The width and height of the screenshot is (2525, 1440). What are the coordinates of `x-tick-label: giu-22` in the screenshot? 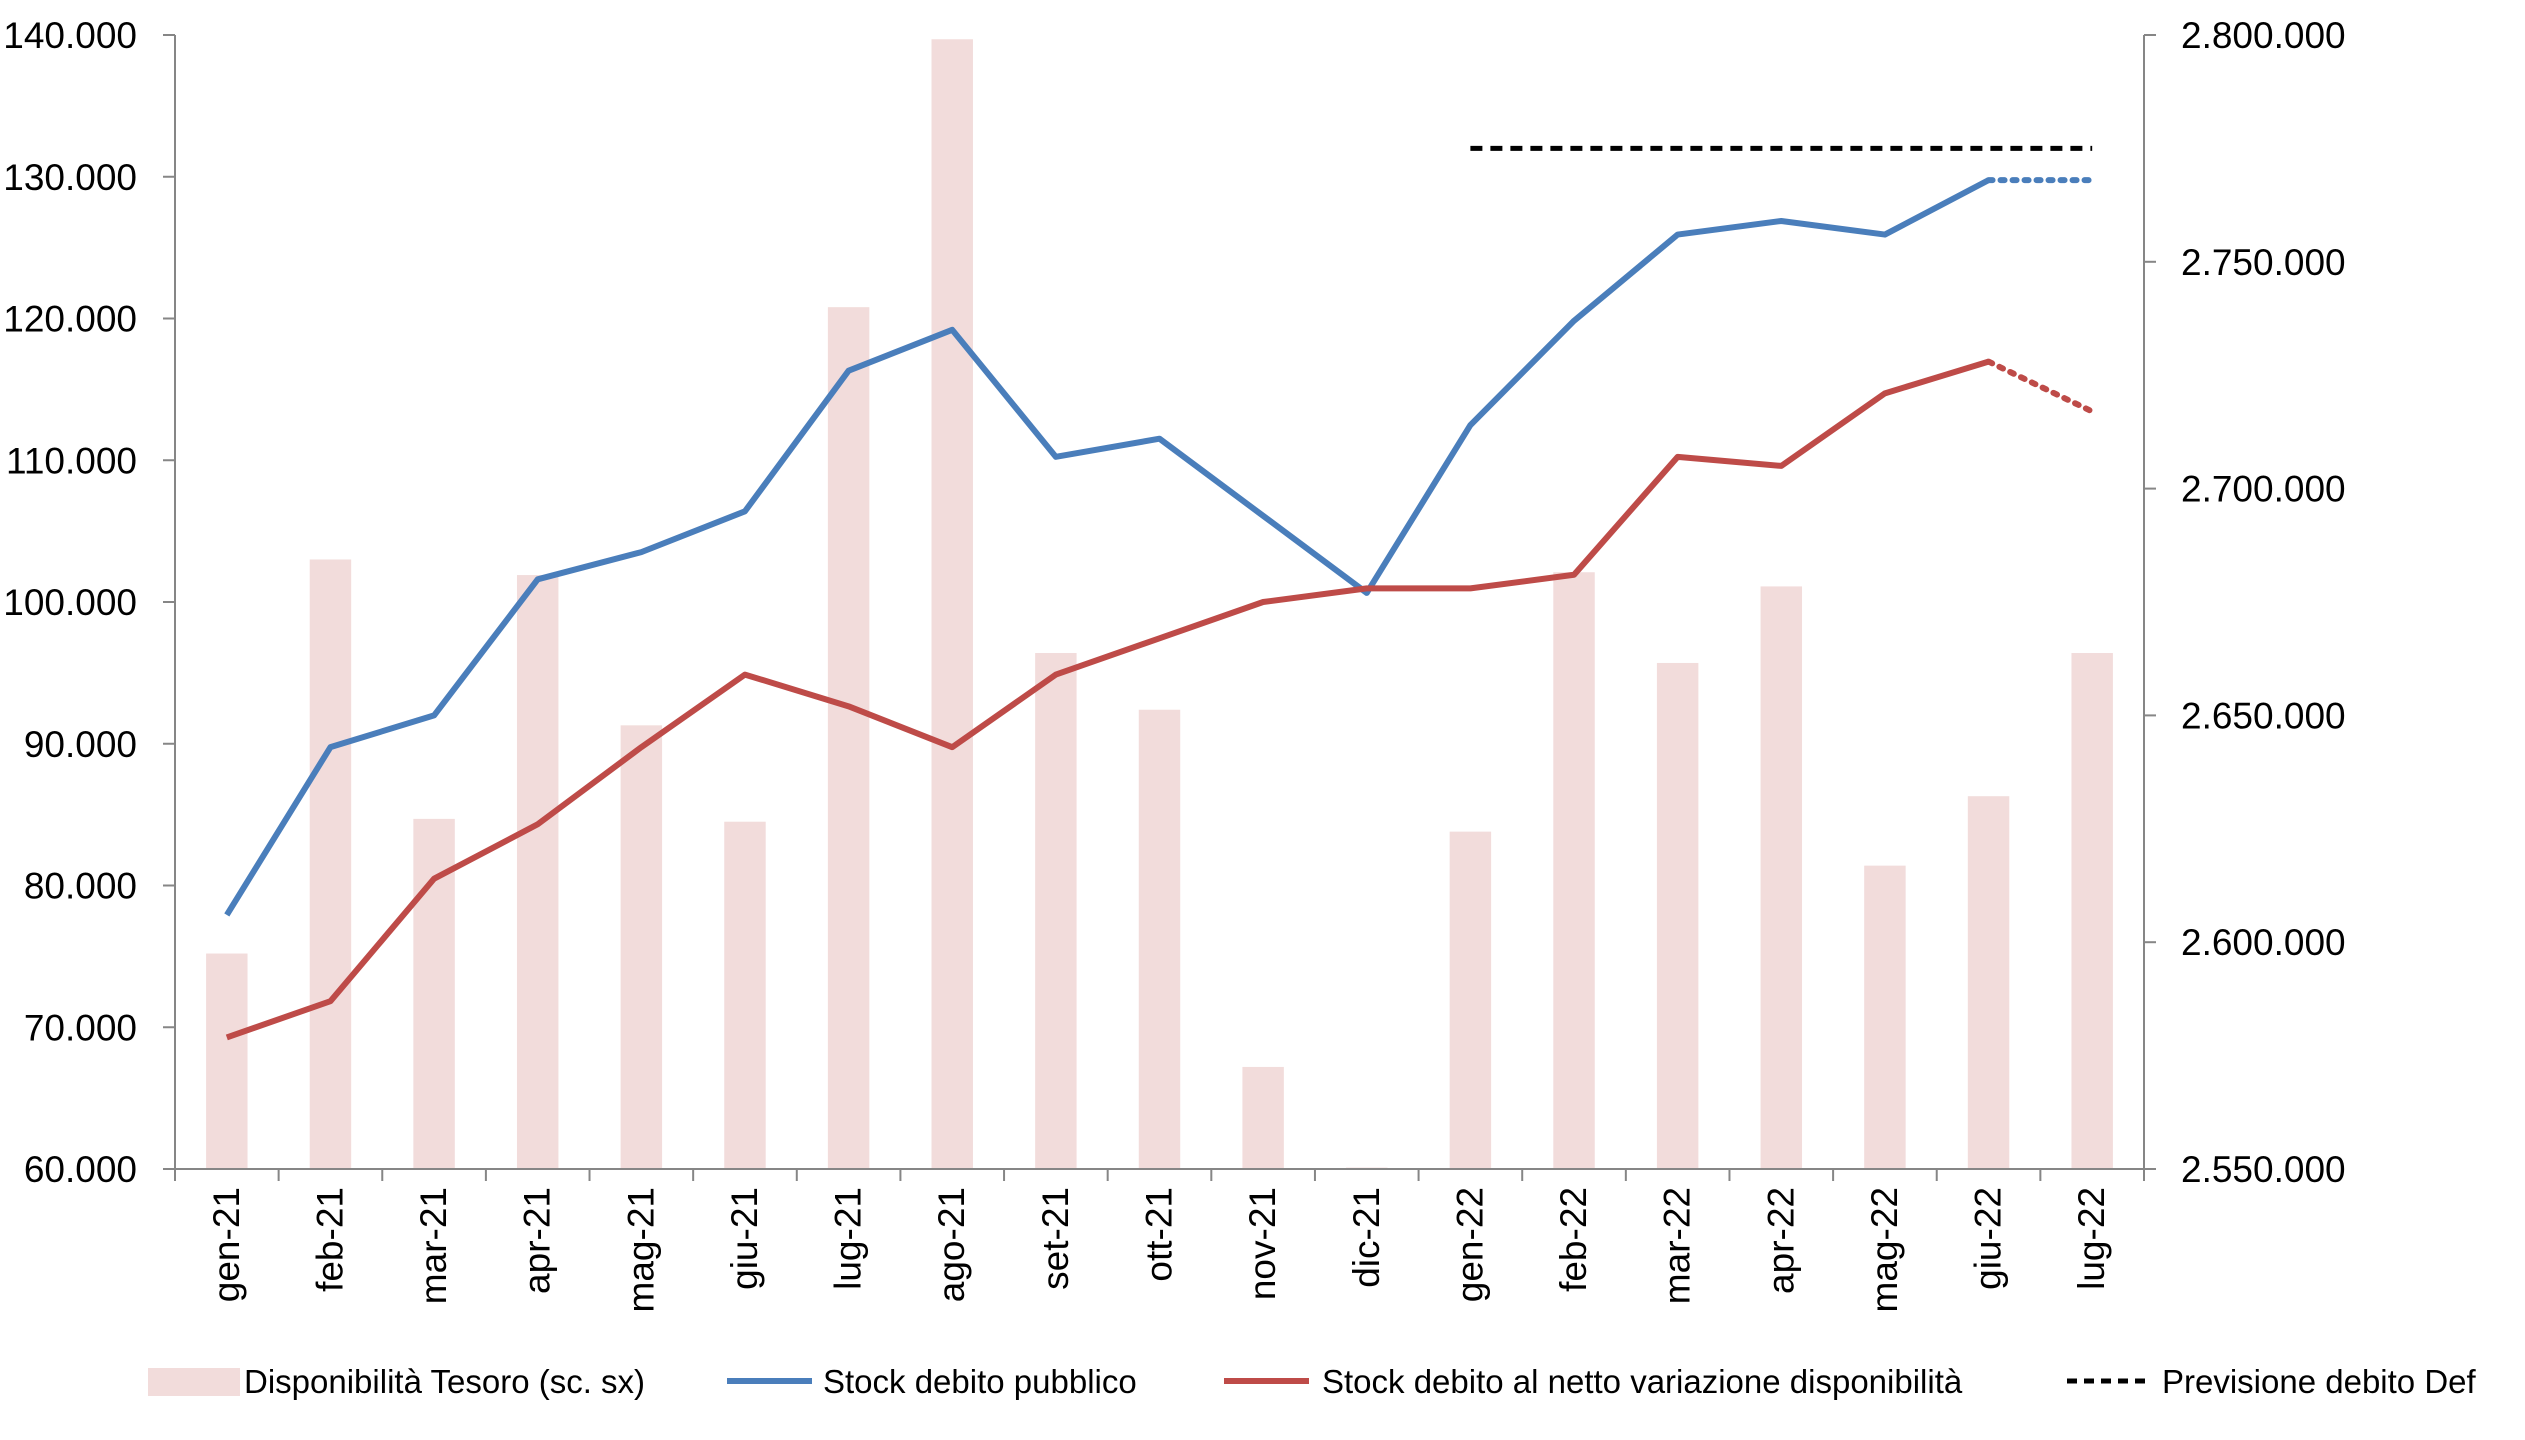 It's located at (1988, 1238).